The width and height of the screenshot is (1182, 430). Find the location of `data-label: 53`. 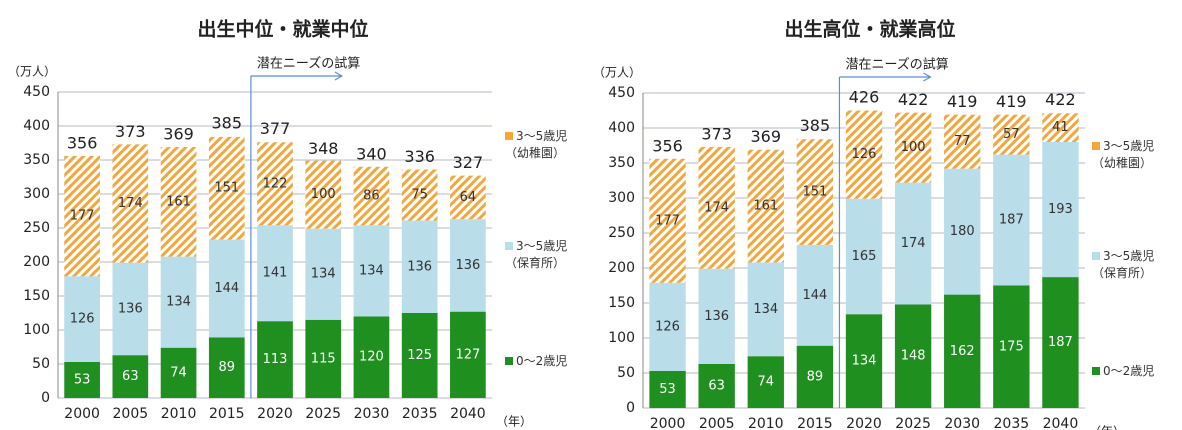

data-label: 53 is located at coordinates (667, 389).